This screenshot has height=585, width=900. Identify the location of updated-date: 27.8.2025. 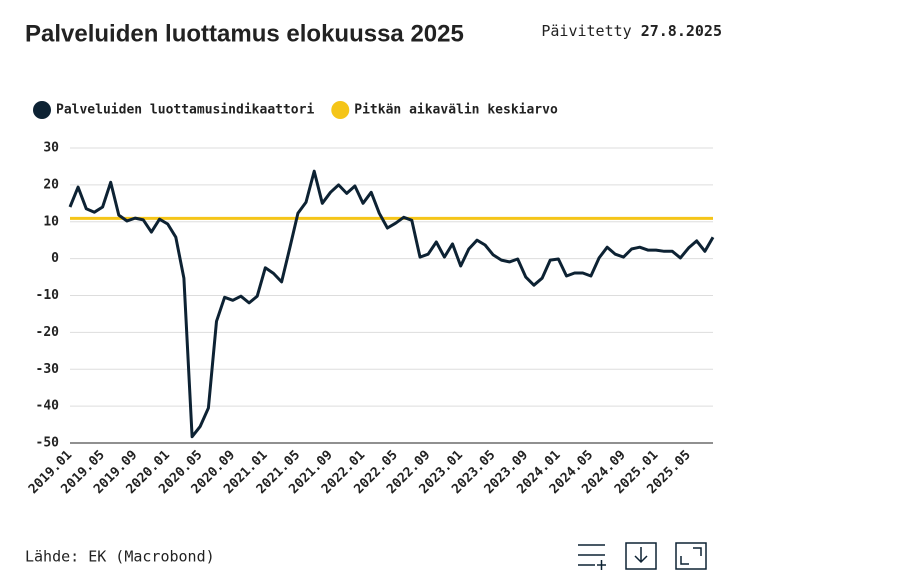
(681, 31).